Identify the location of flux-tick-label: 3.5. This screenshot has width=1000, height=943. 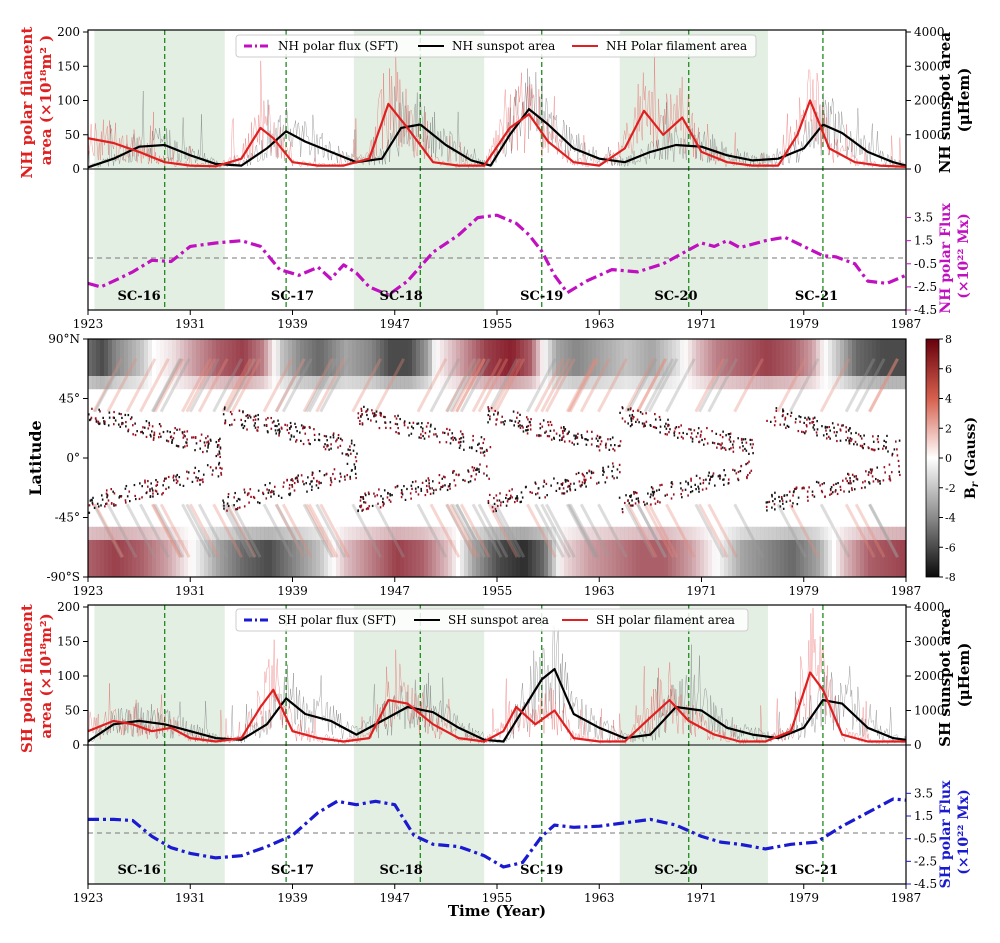
(923, 218).